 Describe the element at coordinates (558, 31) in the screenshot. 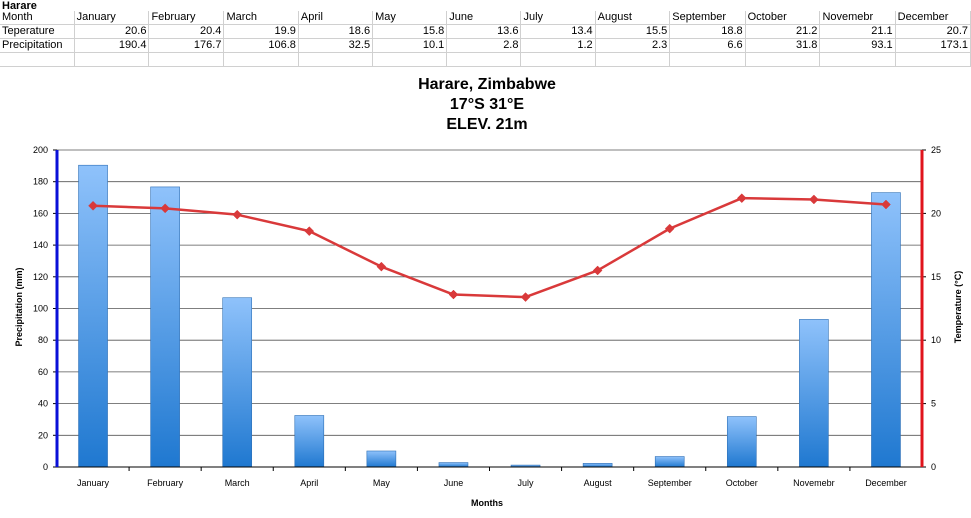

I see `value-cell: 13.4` at that location.